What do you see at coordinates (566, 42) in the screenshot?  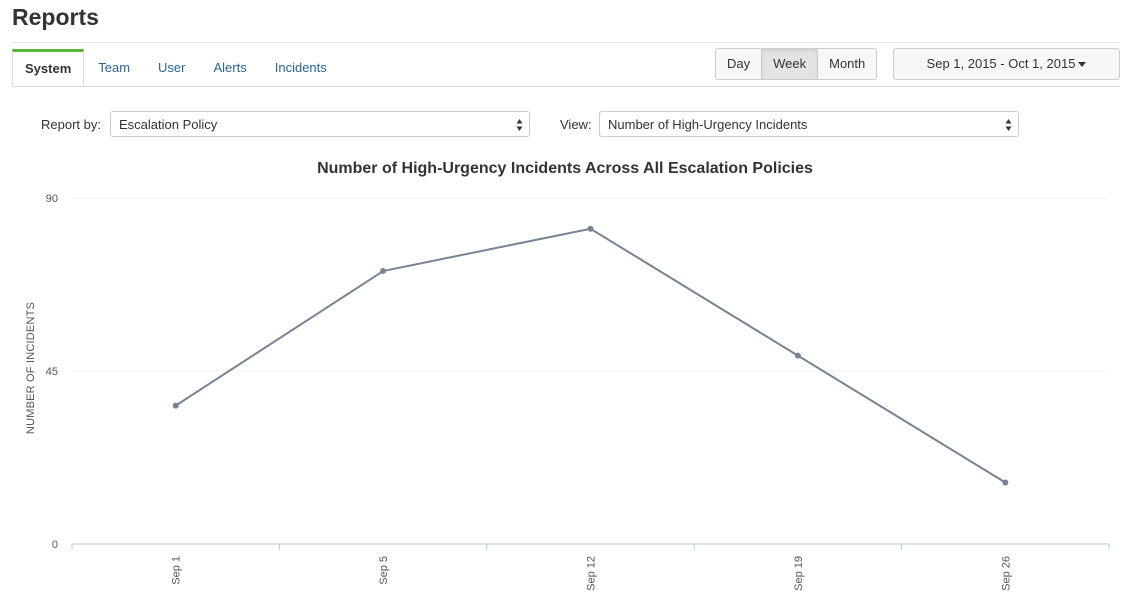 I see `title-divider` at bounding box center [566, 42].